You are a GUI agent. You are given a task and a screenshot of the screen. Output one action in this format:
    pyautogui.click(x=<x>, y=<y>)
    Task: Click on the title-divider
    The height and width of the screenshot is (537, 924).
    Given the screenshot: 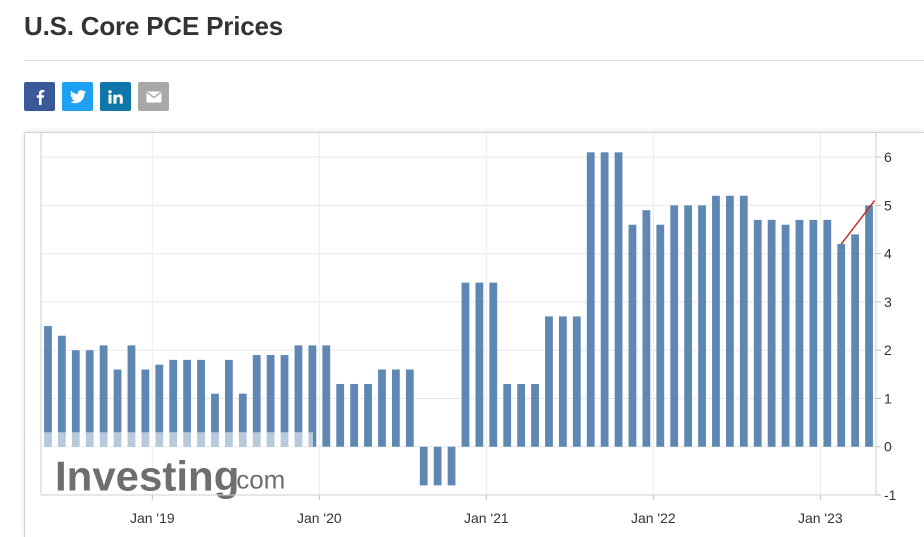 What is the action you would take?
    pyautogui.click(x=474, y=60)
    